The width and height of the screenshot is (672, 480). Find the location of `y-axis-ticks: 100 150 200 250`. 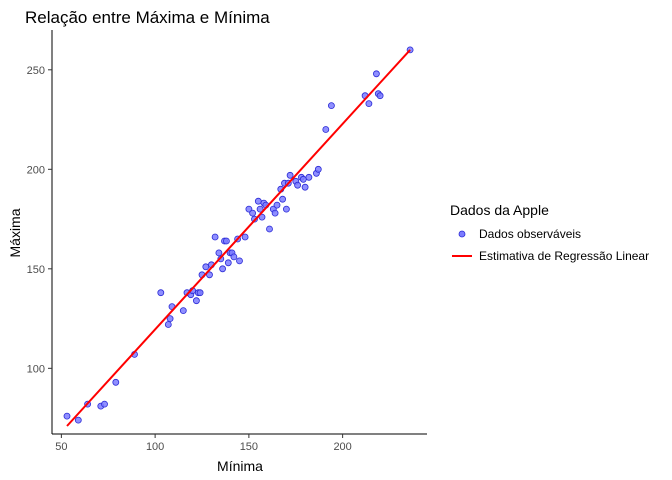

y-axis-ticks: 100 150 200 250 is located at coordinates (39, 220).